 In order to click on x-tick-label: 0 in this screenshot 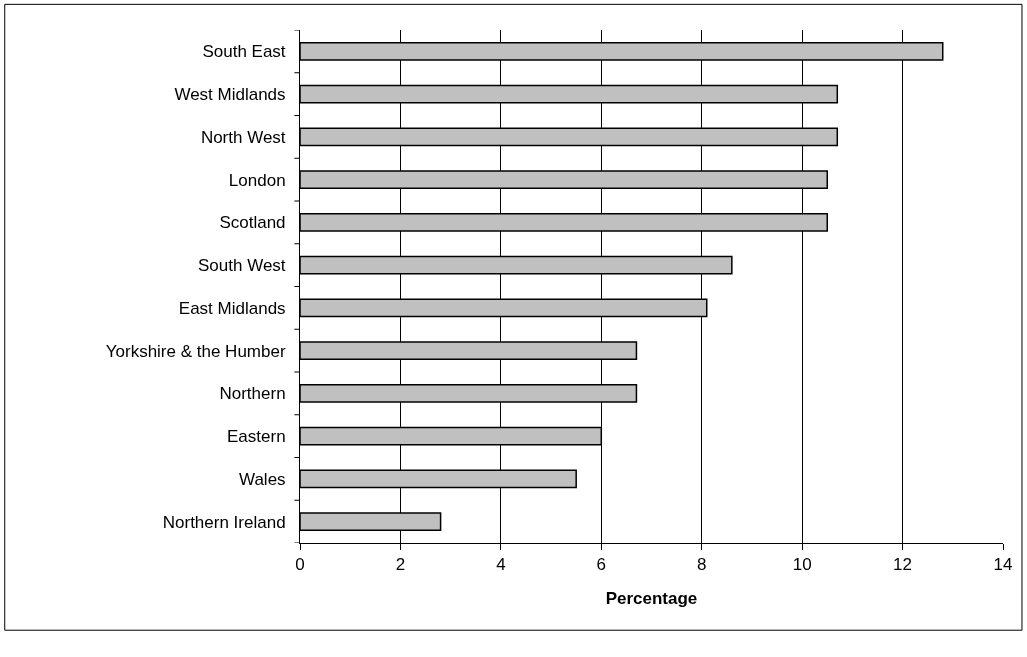, I will do `click(300, 565)`.